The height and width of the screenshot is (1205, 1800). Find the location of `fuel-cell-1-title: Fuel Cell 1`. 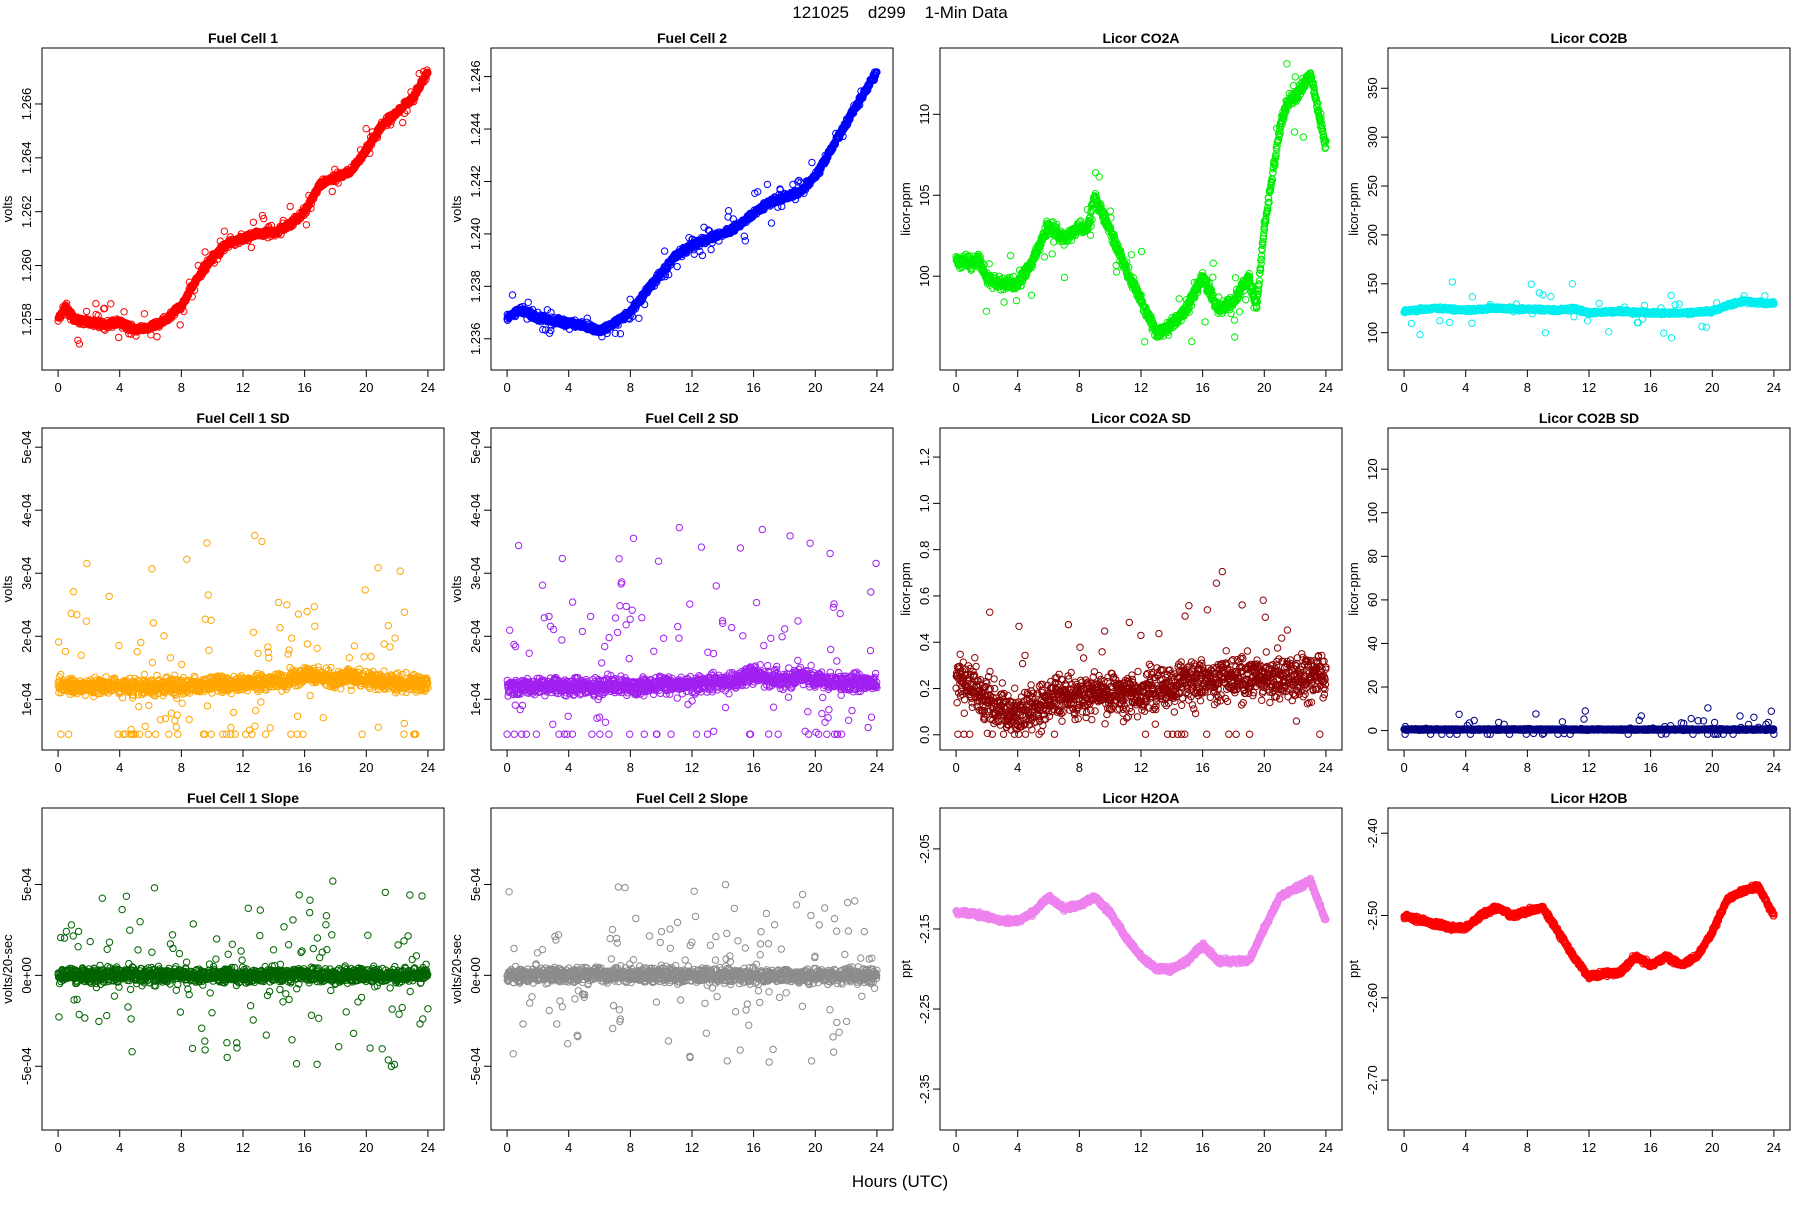

fuel-cell-1-title: Fuel Cell 1 is located at coordinates (243, 38).